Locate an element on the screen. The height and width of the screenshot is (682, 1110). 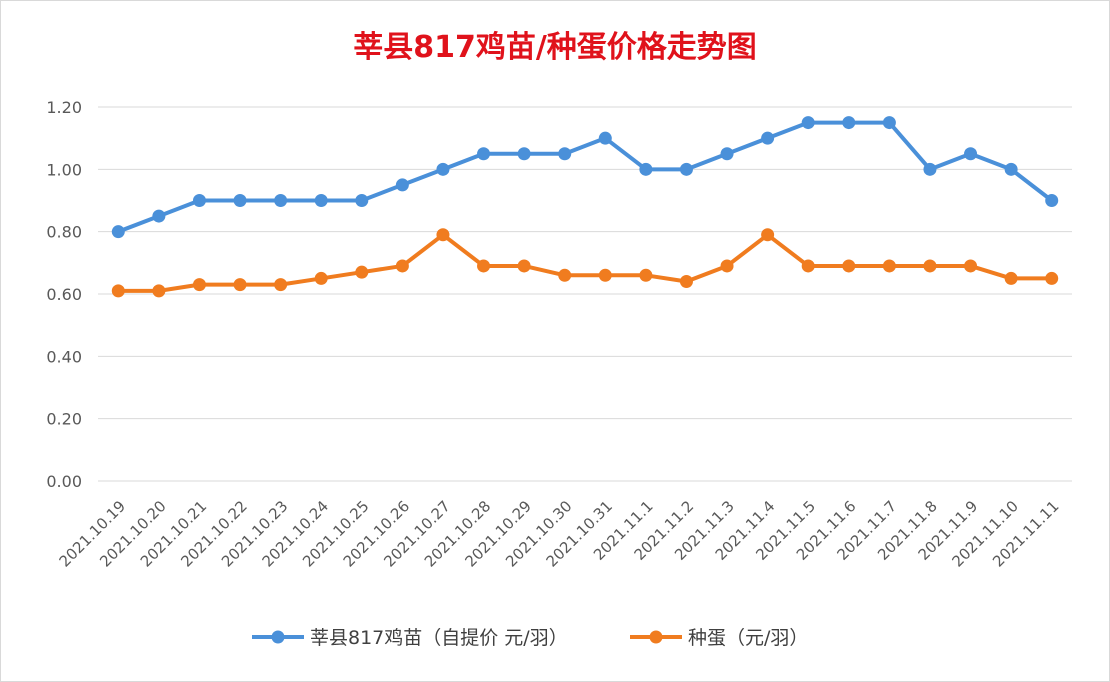
legend-item: 莘县817鸡苗（自提价 元/羽） is located at coordinates (410, 638).